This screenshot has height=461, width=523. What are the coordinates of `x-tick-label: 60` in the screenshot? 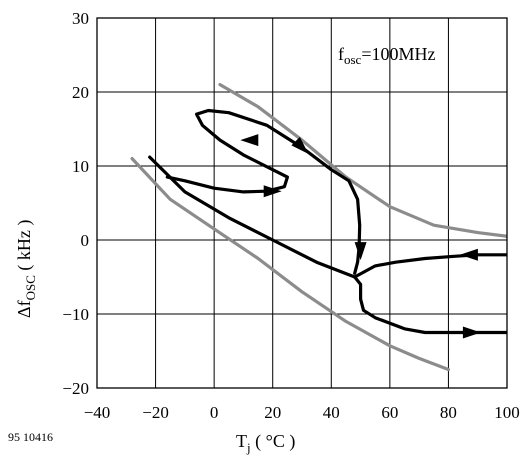 It's located at (389, 412).